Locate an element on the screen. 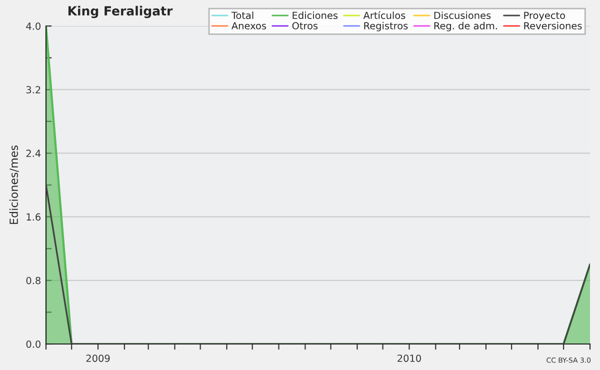  chart-title: King Feraligatr is located at coordinates (120, 12).